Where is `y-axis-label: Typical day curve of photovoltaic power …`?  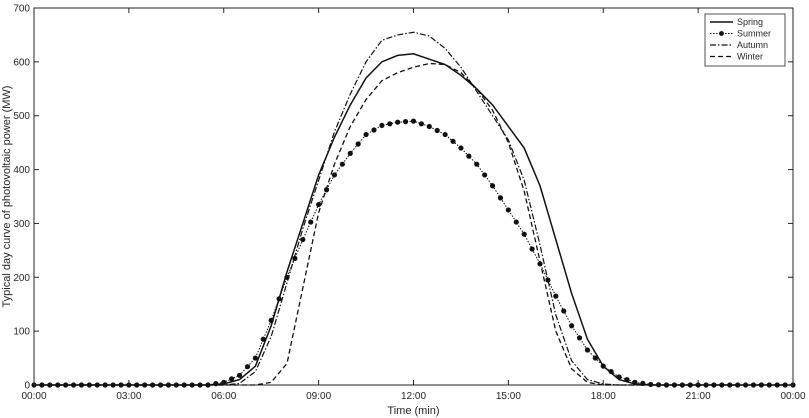 y-axis-label: Typical day curve of photovoltaic power … is located at coordinates (7, 197).